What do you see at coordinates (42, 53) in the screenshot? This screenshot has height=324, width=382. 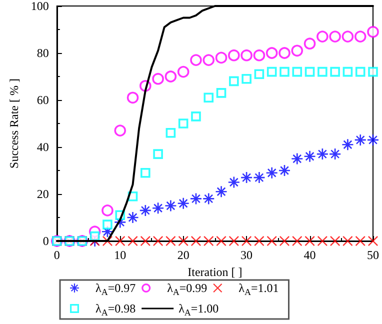 I see `y-tick-label: 80` at bounding box center [42, 53].